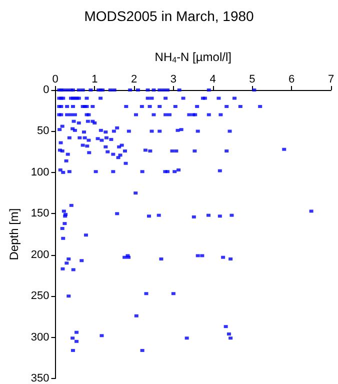 This screenshot has height=384, width=338. Describe the element at coordinates (134, 80) in the screenshot. I see `x-tick-label: 2` at that location.